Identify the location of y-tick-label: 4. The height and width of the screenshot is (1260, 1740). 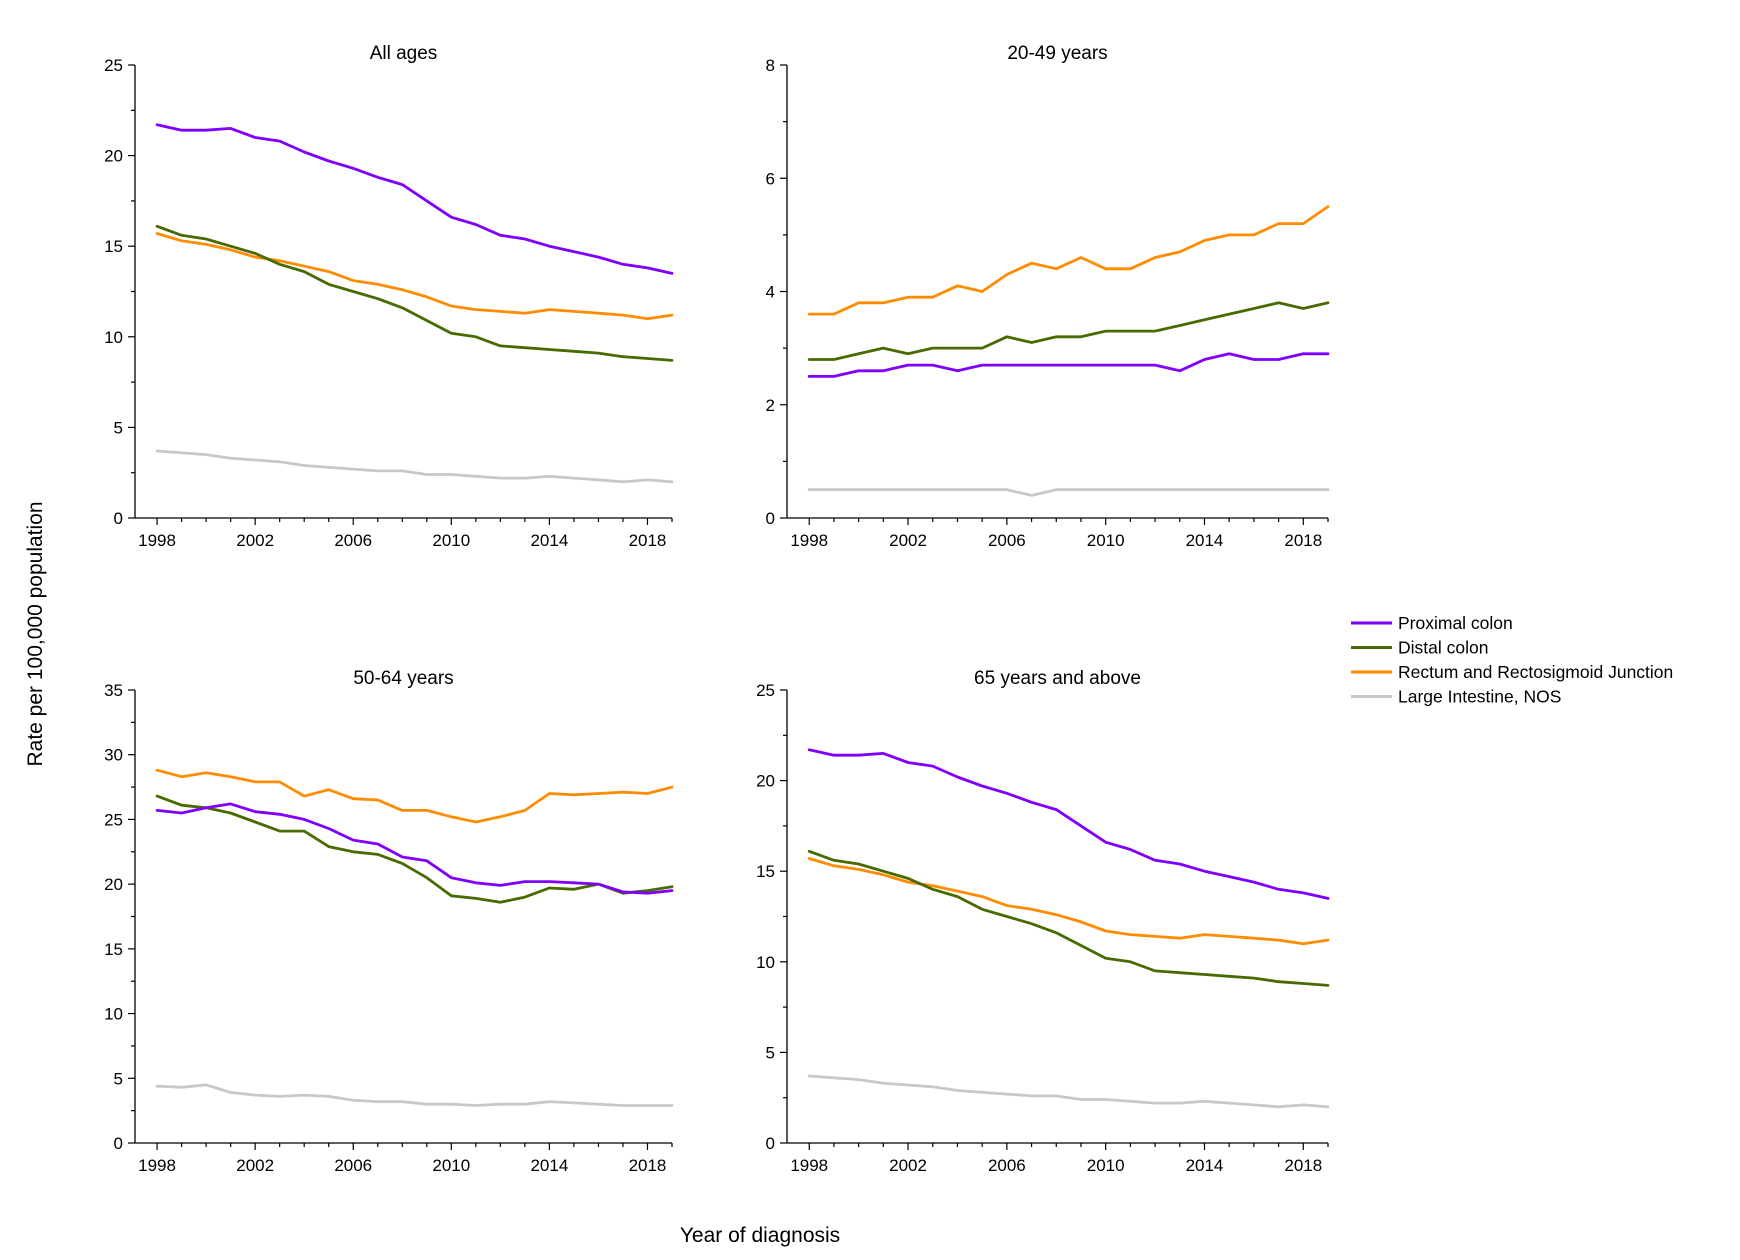
(770, 292).